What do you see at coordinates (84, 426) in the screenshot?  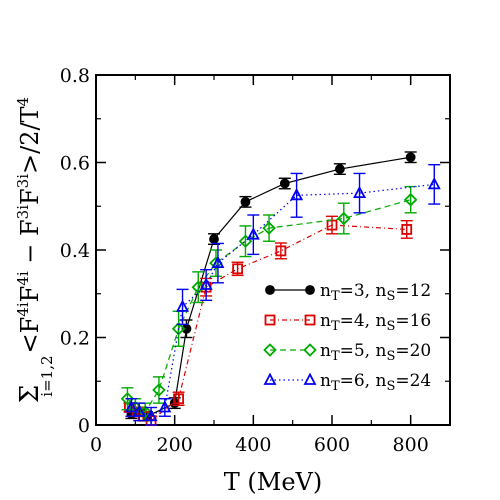 I see `y-tick-label: 0` at bounding box center [84, 426].